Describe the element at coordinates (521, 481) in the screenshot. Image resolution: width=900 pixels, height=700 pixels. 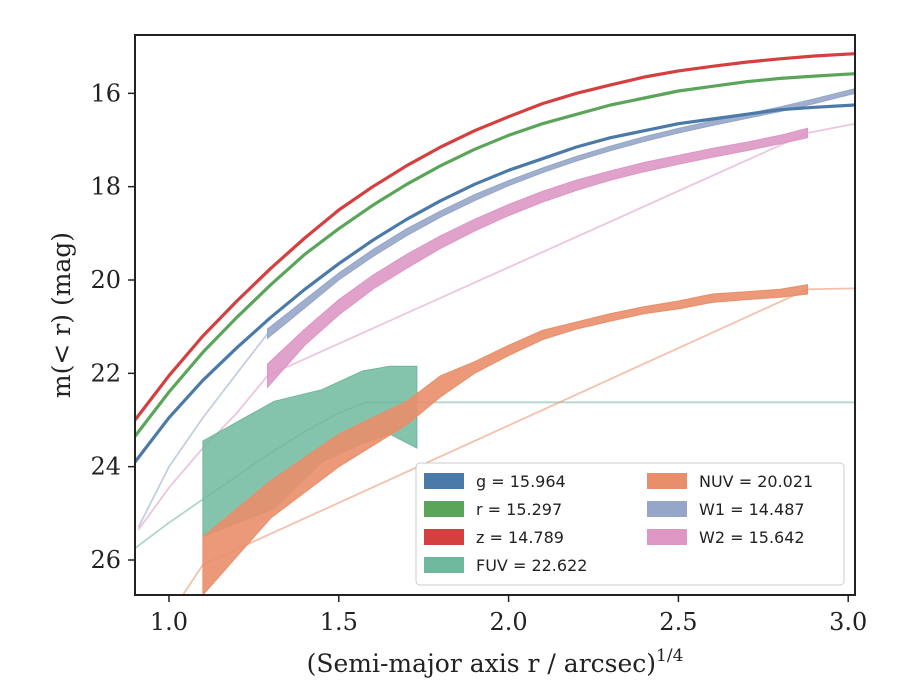
I see `legend-label-g: g = 15.964` at that location.